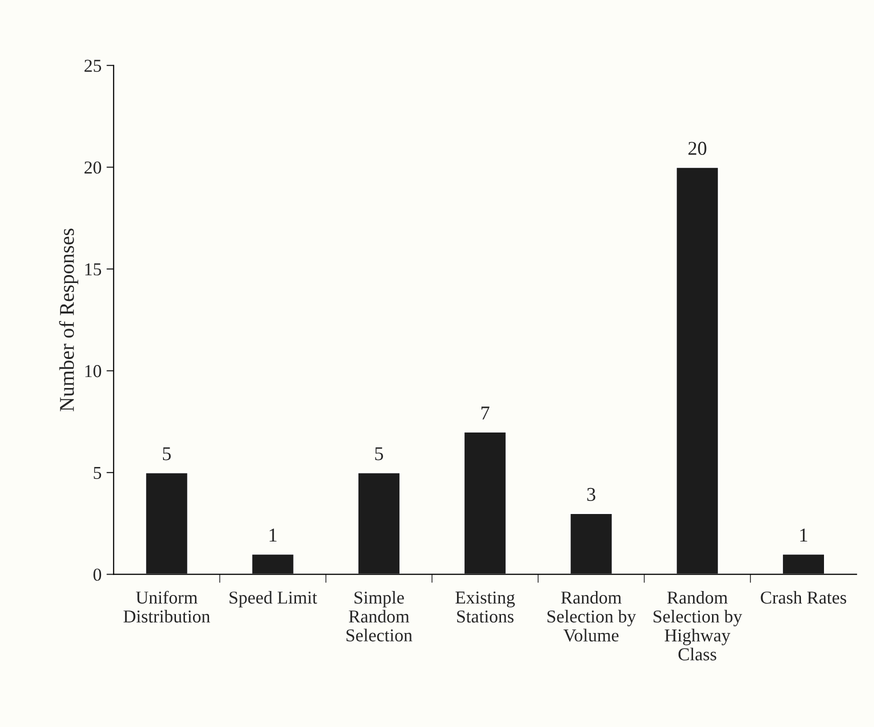  I want to click on data-label: 7, so click(485, 413).